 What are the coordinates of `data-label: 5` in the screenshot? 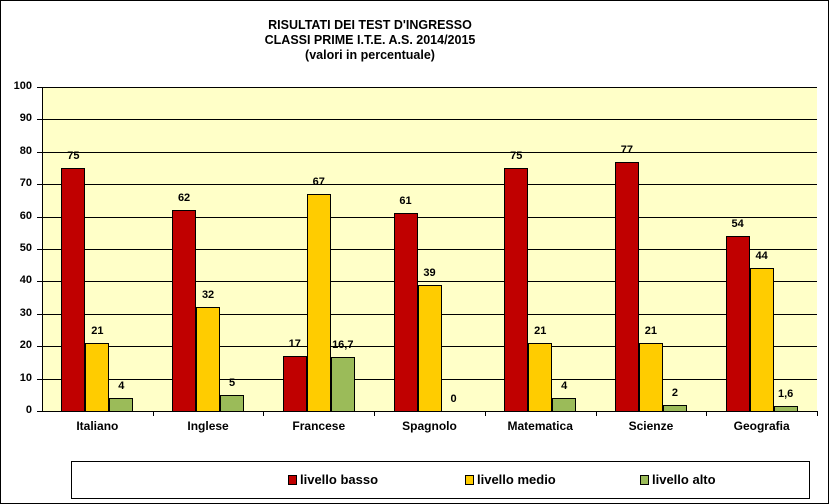 It's located at (232, 382).